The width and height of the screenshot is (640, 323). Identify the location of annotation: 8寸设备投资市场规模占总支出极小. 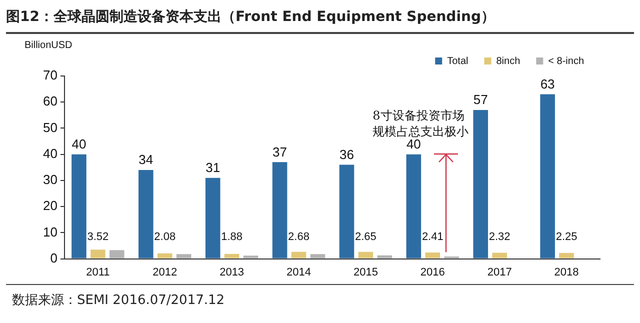
(420, 123).